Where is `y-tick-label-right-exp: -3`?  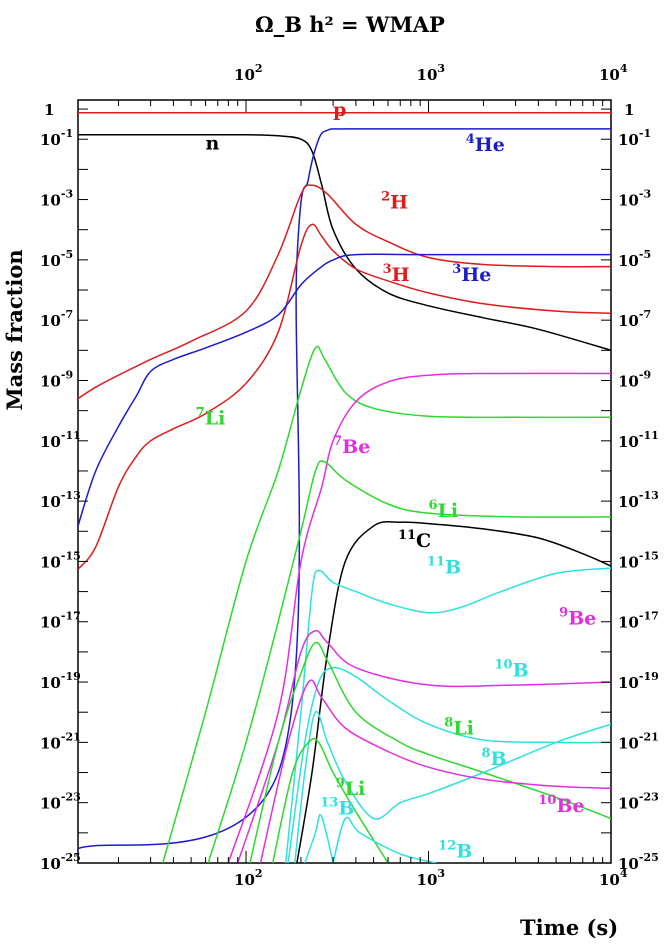 y-tick-label-right-exp: -3 is located at coordinates (645, 194).